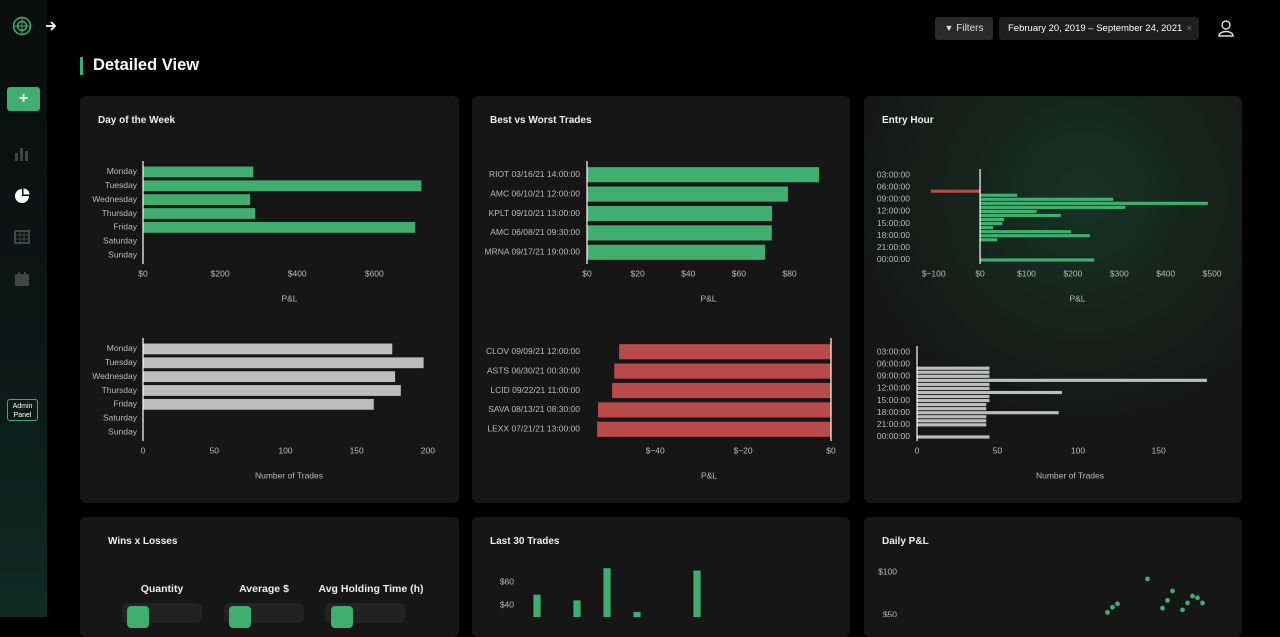  What do you see at coordinates (970, 28) in the screenshot?
I see `filters-label: Filters` at bounding box center [970, 28].